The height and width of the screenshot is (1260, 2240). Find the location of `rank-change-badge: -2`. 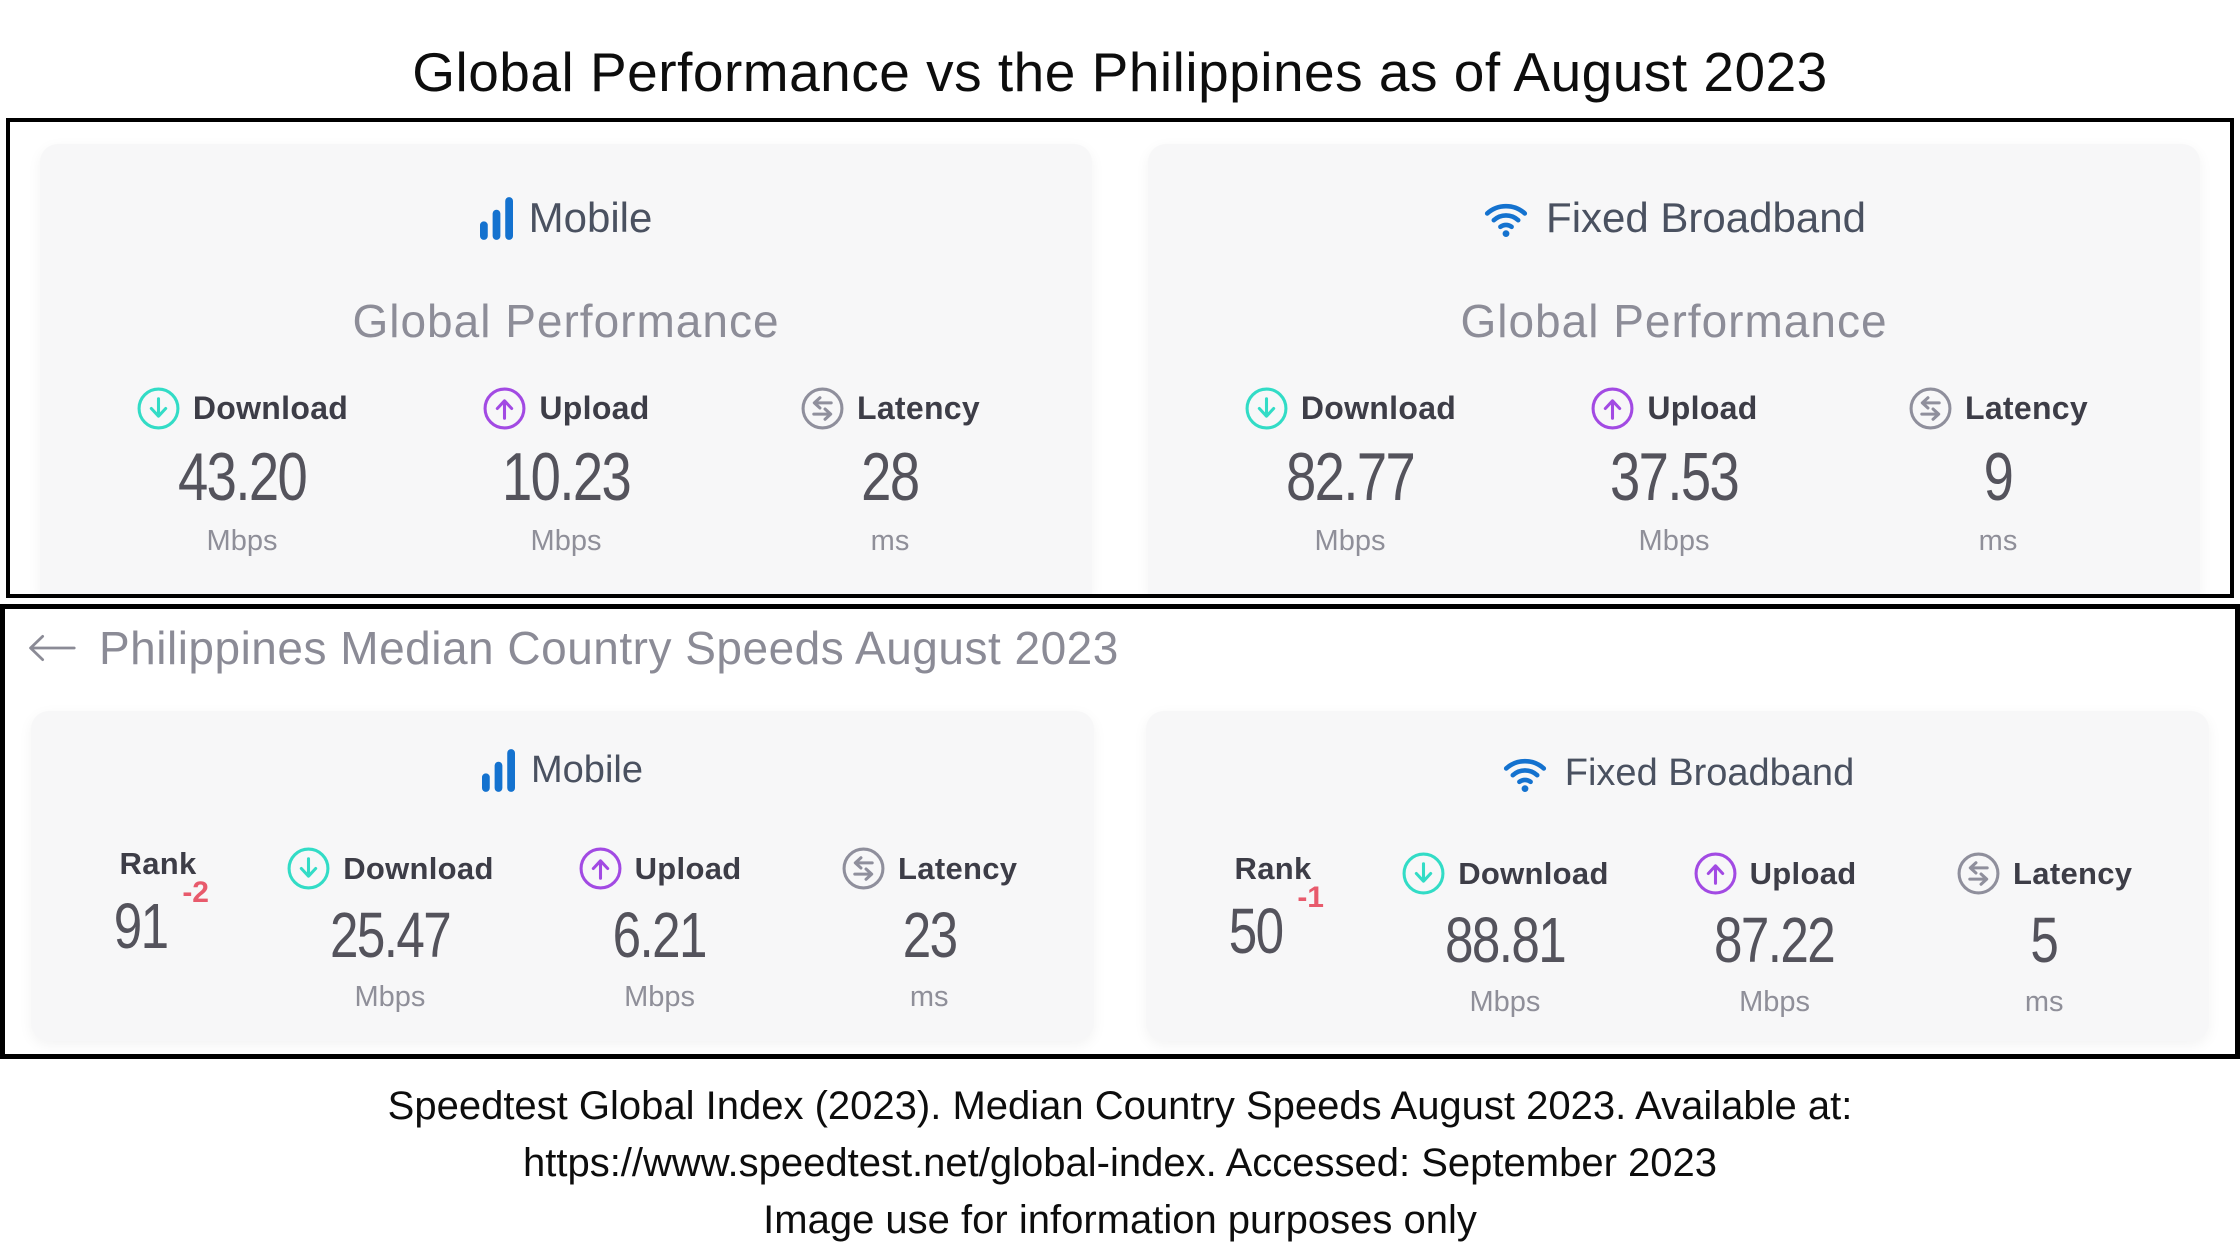

rank-change-badge: -2 is located at coordinates (195, 892).